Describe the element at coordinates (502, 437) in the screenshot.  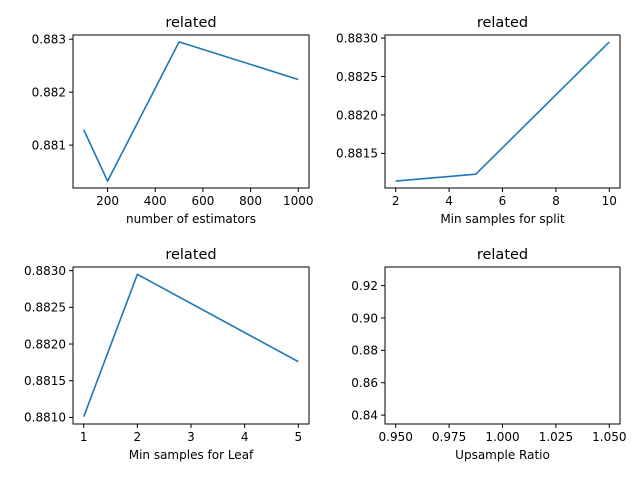
I see `x-tick-label: 1.000` at that location.